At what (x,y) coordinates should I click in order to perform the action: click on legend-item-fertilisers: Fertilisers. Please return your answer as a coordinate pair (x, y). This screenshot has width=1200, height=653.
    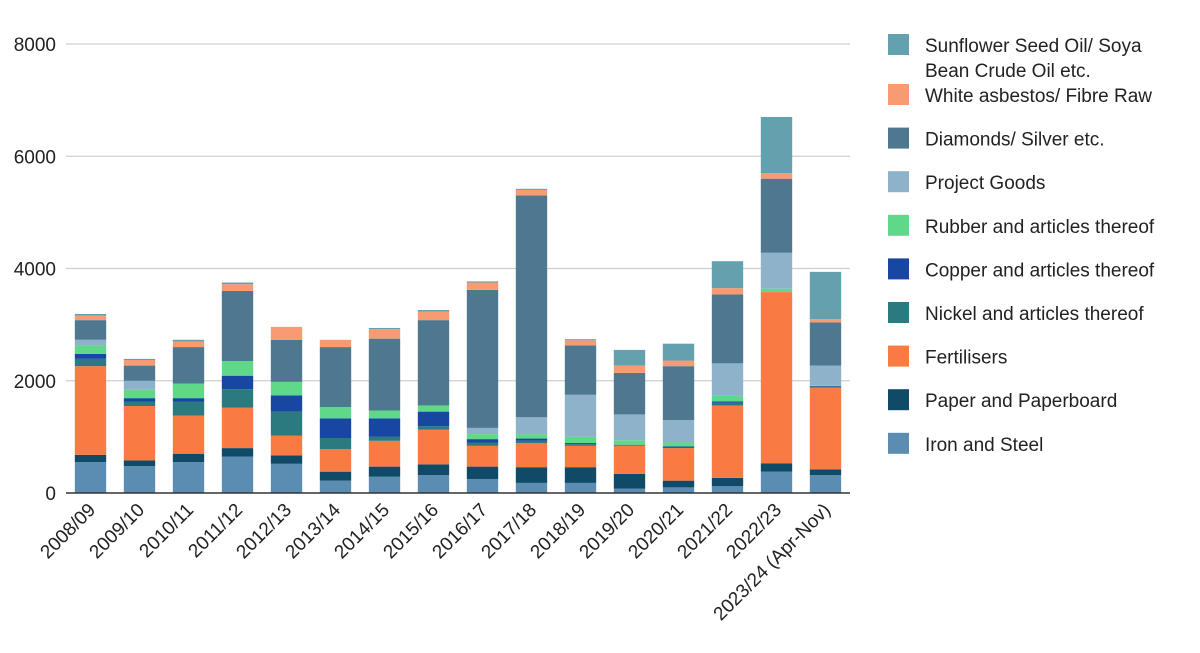
    Looking at the image, I should click on (947, 357).